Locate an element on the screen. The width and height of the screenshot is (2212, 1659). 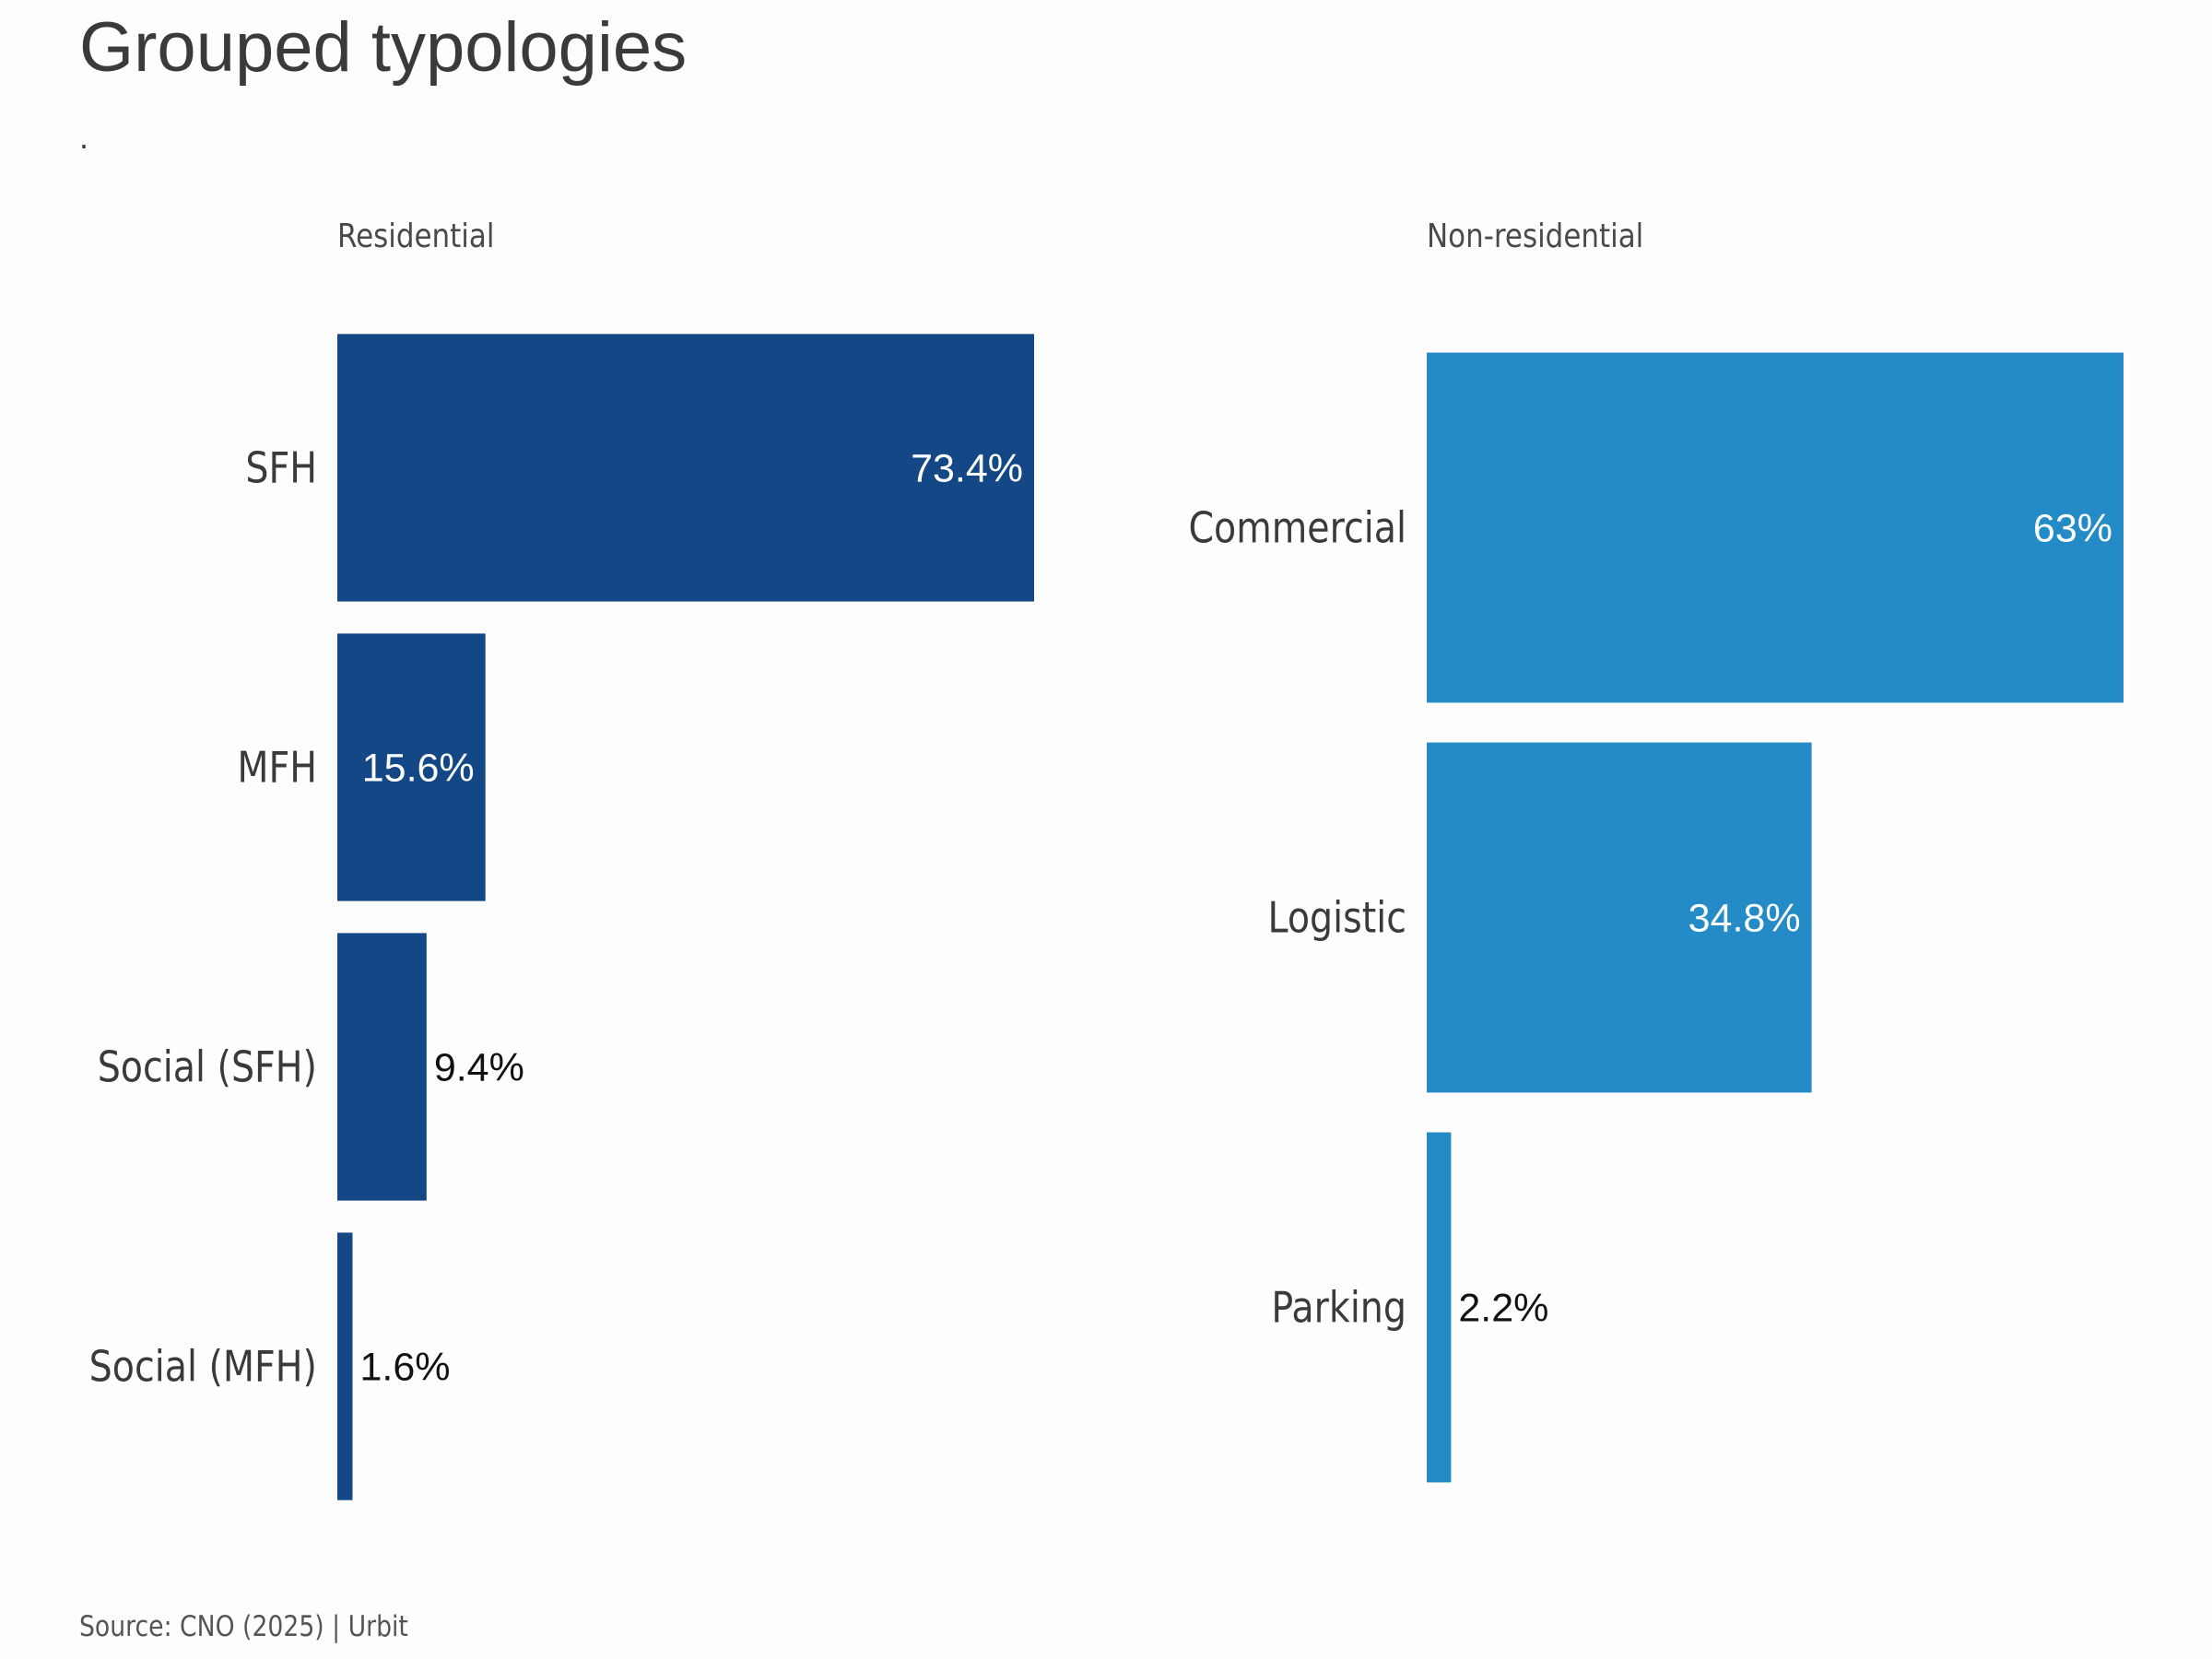
bar-non-residential-commercial is located at coordinates (1775, 527).